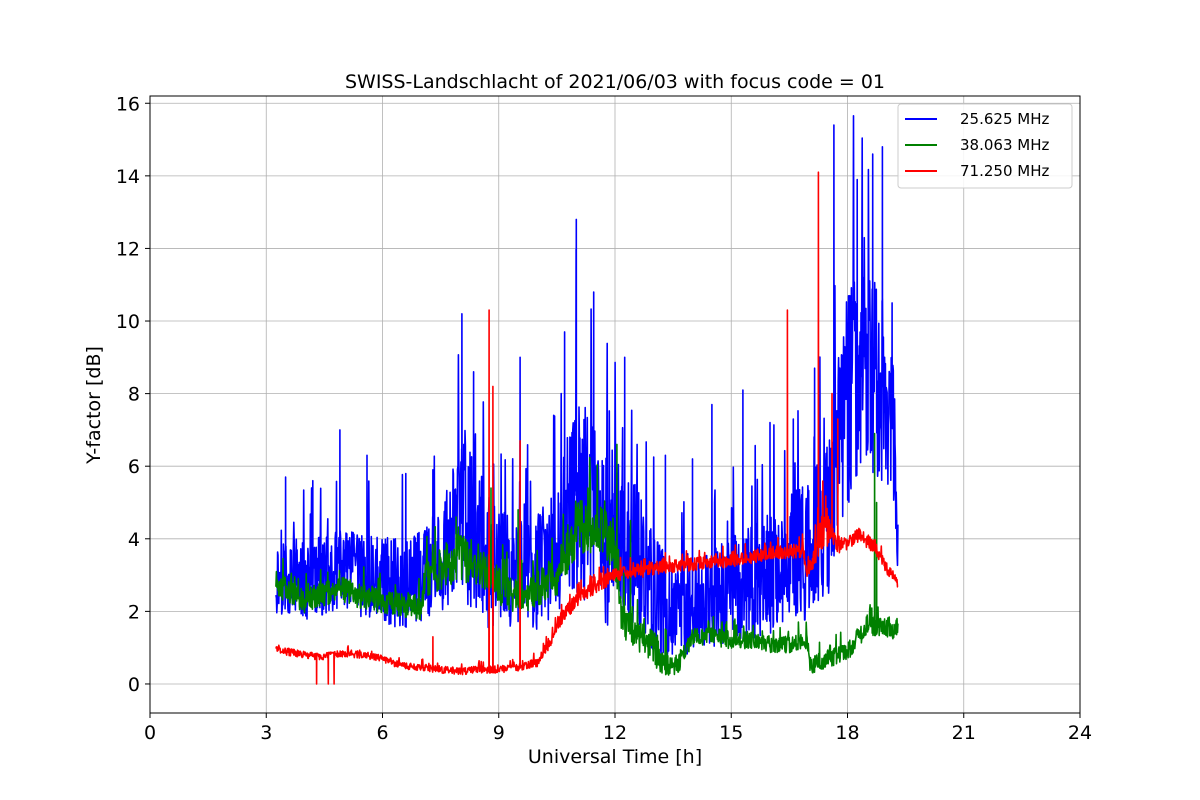  I want to click on y-tick-label: 12, so click(128, 249).